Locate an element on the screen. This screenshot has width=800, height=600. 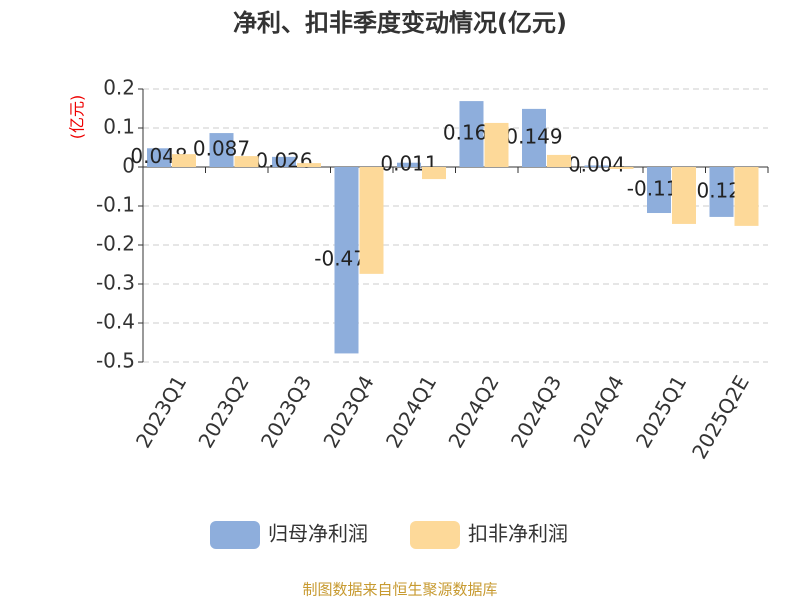
y-tick-label: 0.1 is located at coordinates (119, 127).